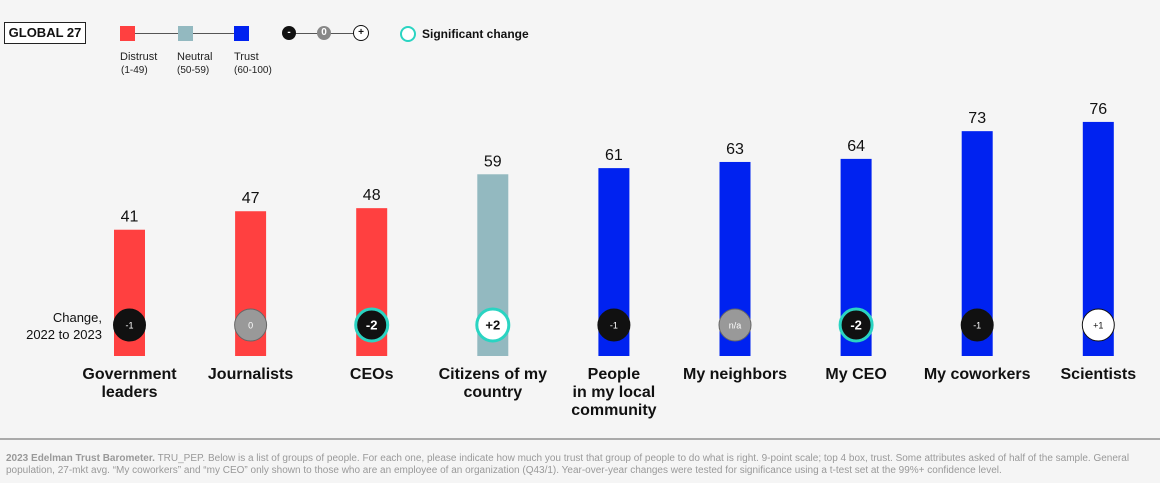 The height and width of the screenshot is (483, 1160). Describe the element at coordinates (134, 70) in the screenshot. I see `legend-range-distrust: (1-49)` at that location.